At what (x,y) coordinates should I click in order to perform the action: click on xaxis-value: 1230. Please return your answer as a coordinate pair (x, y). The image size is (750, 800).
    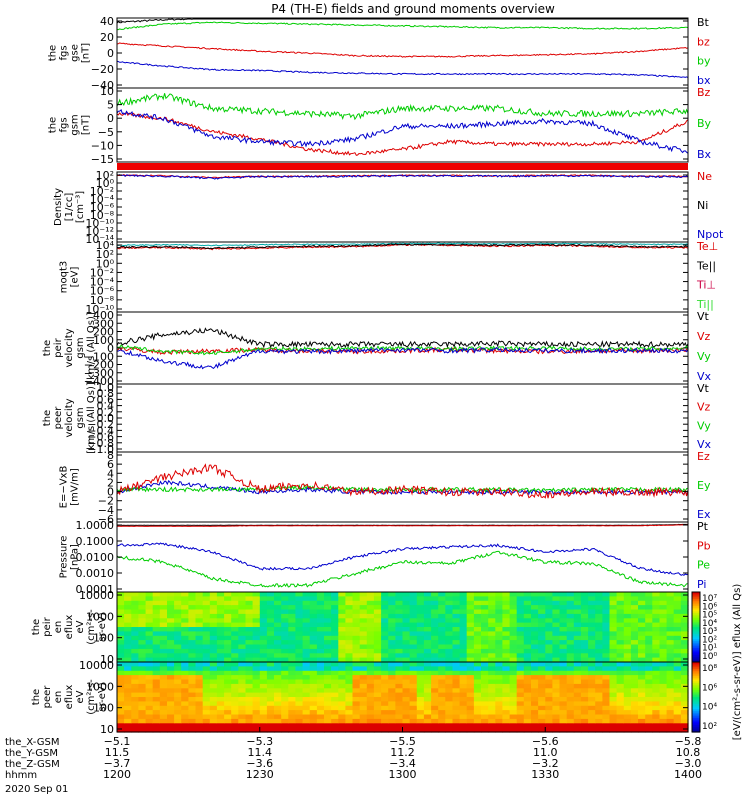
    Looking at the image, I should click on (260, 774).